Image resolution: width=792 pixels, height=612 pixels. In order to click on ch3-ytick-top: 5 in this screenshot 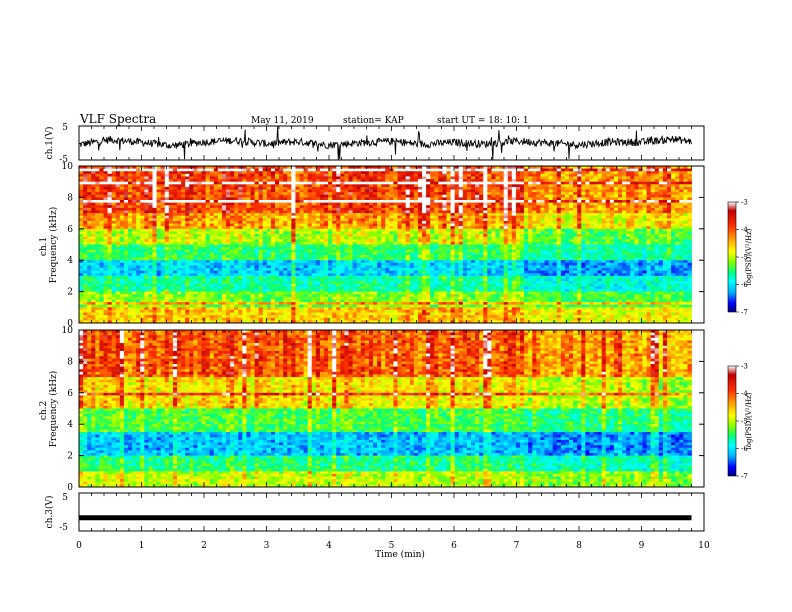, I will do `click(65, 498)`.